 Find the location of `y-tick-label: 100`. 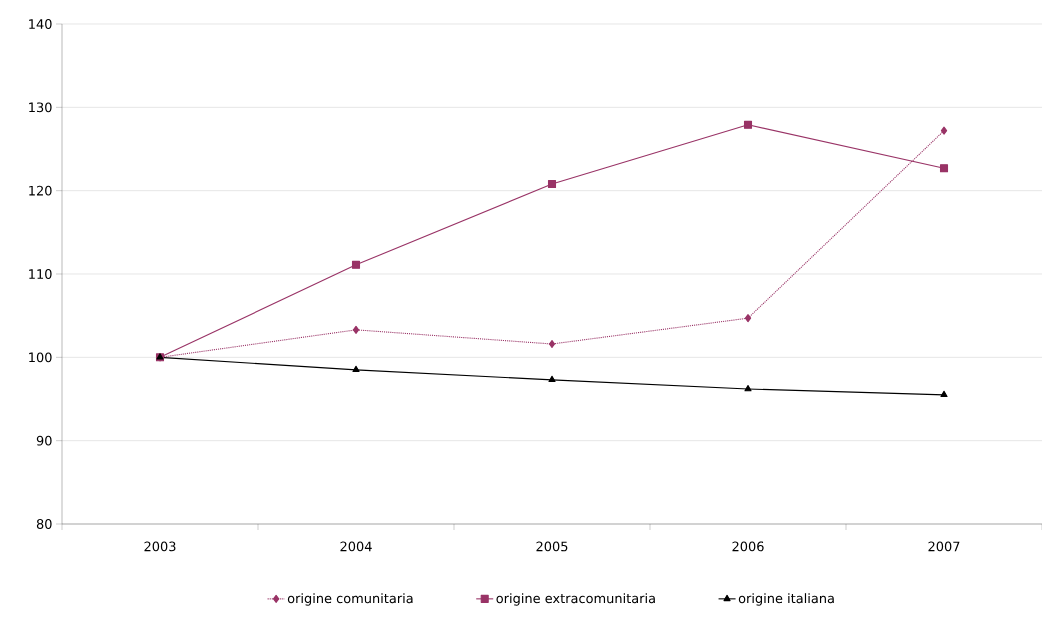

y-tick-label: 100 is located at coordinates (40, 357).